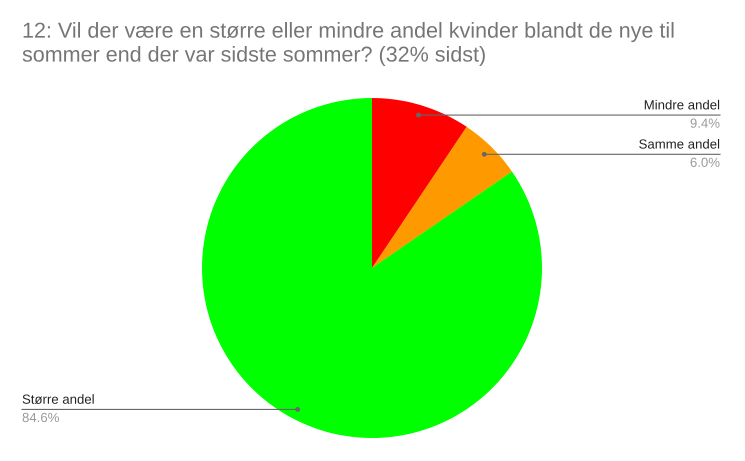 The image size is (745, 461). What do you see at coordinates (58, 399) in the screenshot?
I see `slice-label: Større andel` at bounding box center [58, 399].